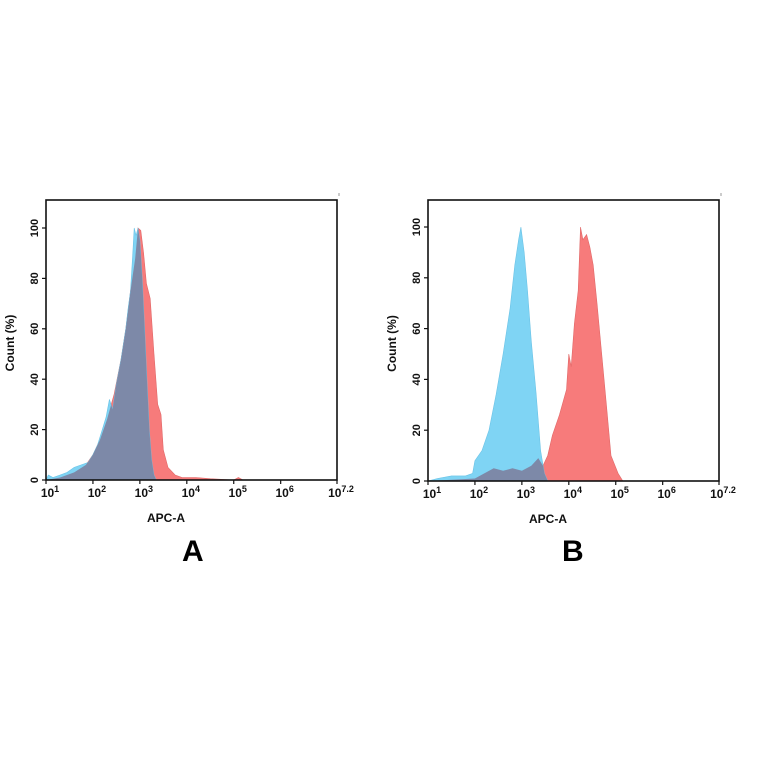  Describe the element at coordinates (284, 492) in the screenshot. I see `x-tick-label: 10⁶` at that location.